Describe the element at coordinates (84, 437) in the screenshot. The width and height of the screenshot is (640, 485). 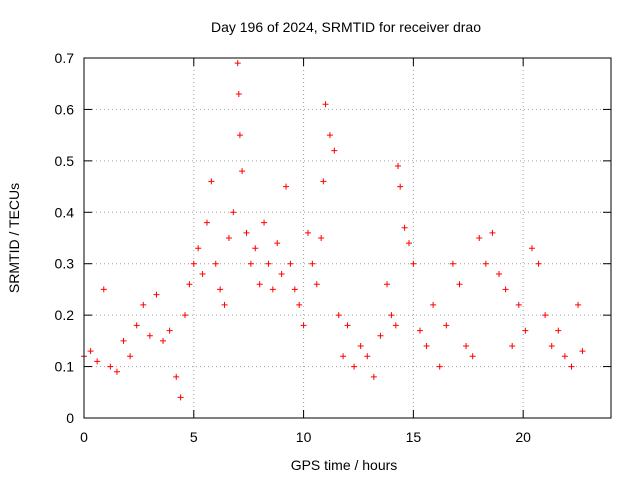
I see `x-tick-label: 0` at that location.